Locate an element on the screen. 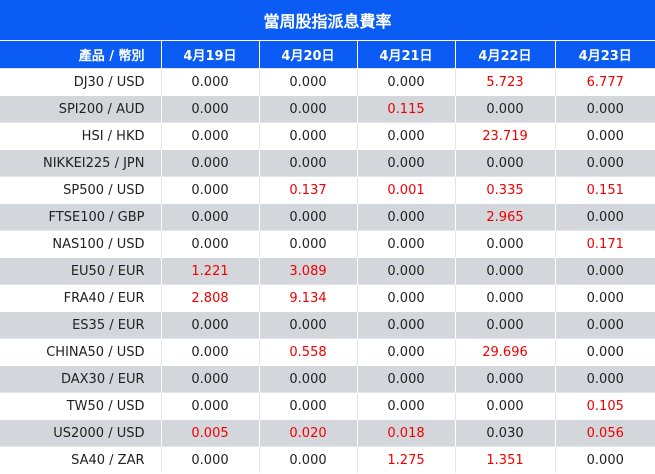 The image size is (655, 474). rate-cell: 0.115 is located at coordinates (405, 109).